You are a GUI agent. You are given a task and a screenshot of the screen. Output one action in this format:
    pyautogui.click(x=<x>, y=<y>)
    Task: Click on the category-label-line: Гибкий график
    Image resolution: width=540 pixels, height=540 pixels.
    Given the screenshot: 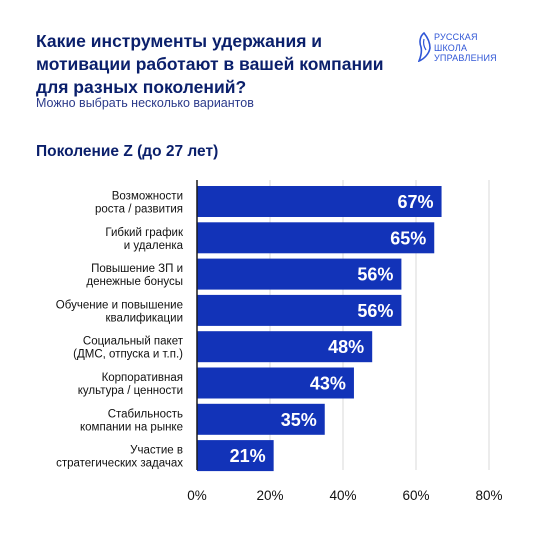 What is the action you would take?
    pyautogui.click(x=144, y=233)
    